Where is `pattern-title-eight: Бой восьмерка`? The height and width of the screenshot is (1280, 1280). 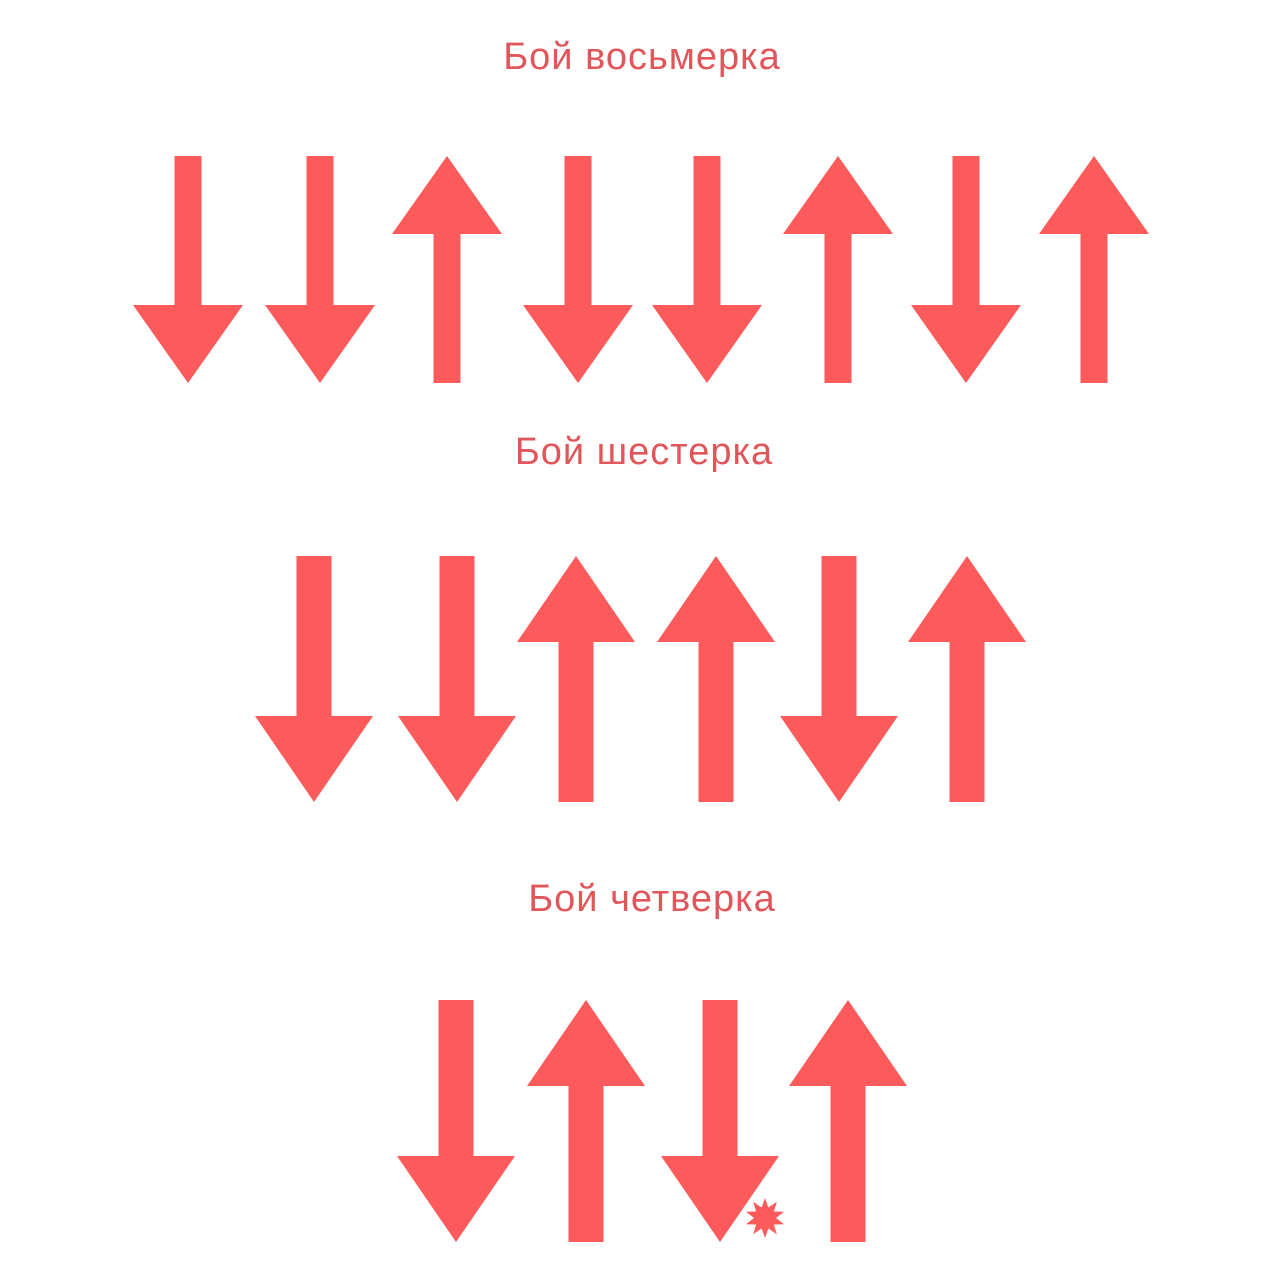 pattern-title-eight: Бой восьмерка is located at coordinates (642, 57).